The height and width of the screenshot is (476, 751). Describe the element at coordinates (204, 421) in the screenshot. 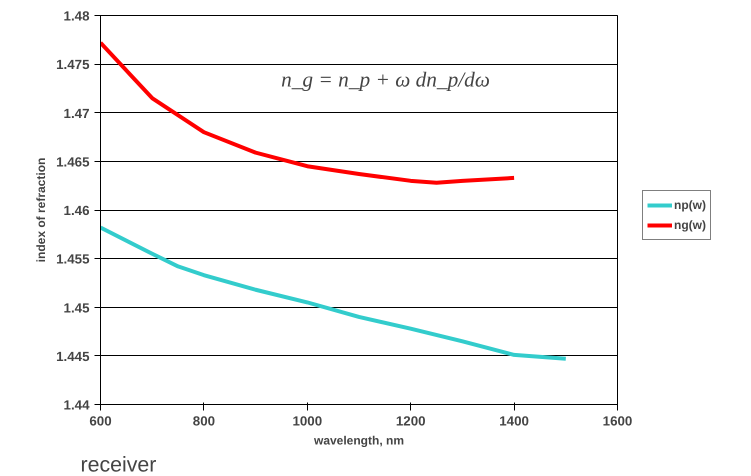

I see `x-tick-label: 800` at that location.